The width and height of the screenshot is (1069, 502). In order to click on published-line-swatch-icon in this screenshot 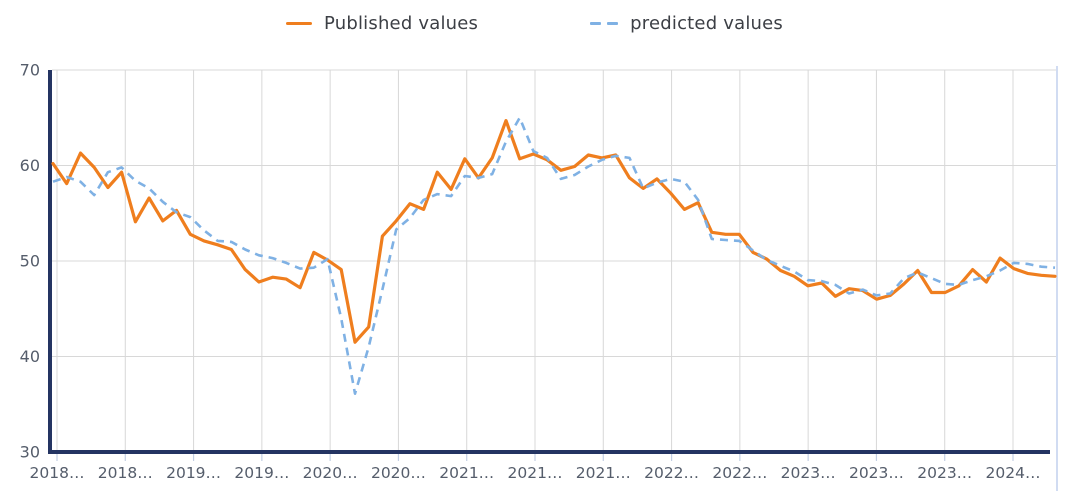, I will do `click(299, 23)`.